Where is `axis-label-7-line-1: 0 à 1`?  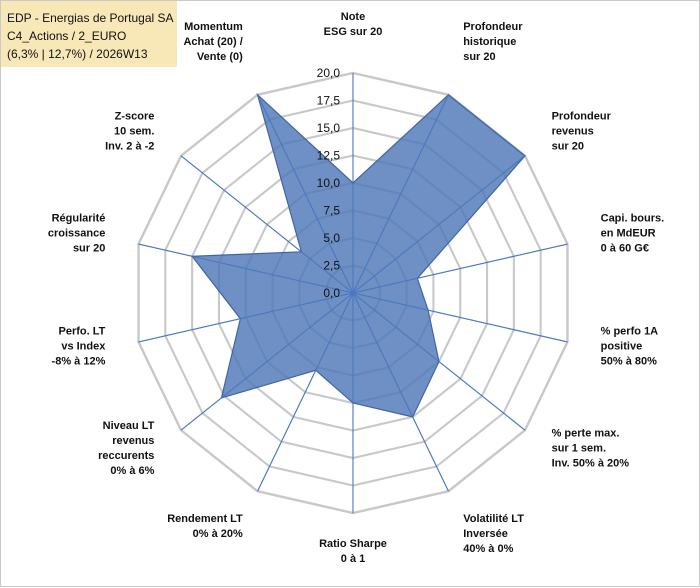
axis-label-7-line-1: 0 à 1 is located at coordinates (353, 559).